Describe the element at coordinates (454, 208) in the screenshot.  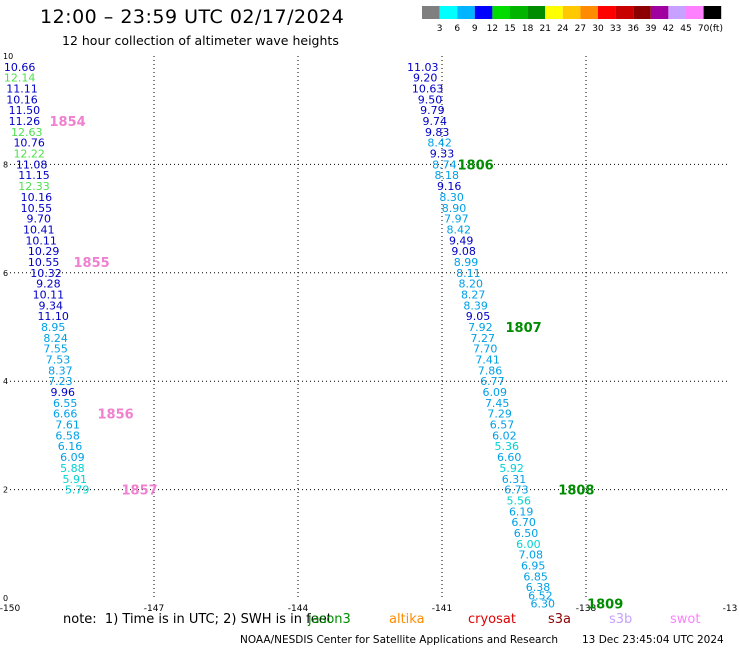
I see `wave-height-label: 8.90` at that location.